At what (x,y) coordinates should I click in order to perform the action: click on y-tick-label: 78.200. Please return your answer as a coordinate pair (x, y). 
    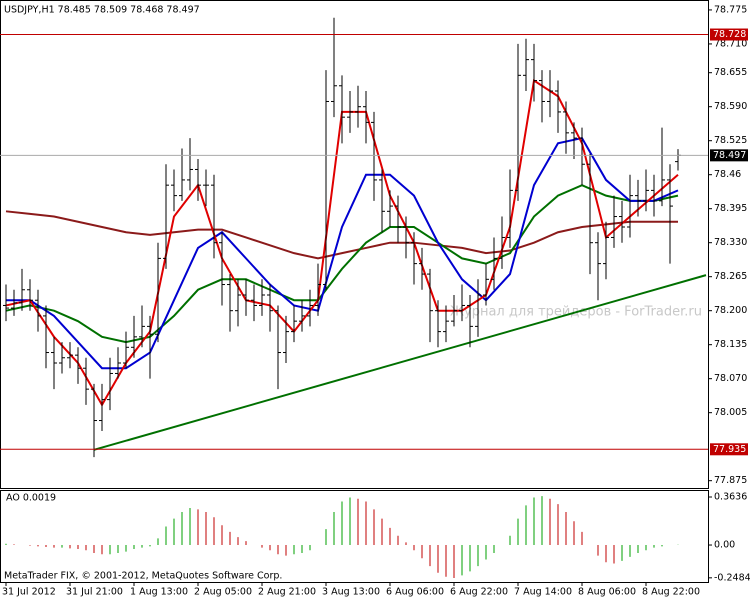
    Looking at the image, I should click on (730, 310).